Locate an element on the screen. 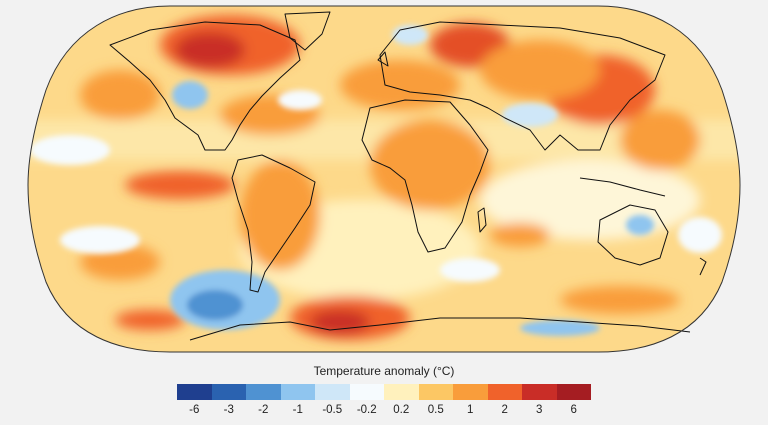 This screenshot has height=425, width=768. coastline-new-zealand is located at coordinates (703, 266).